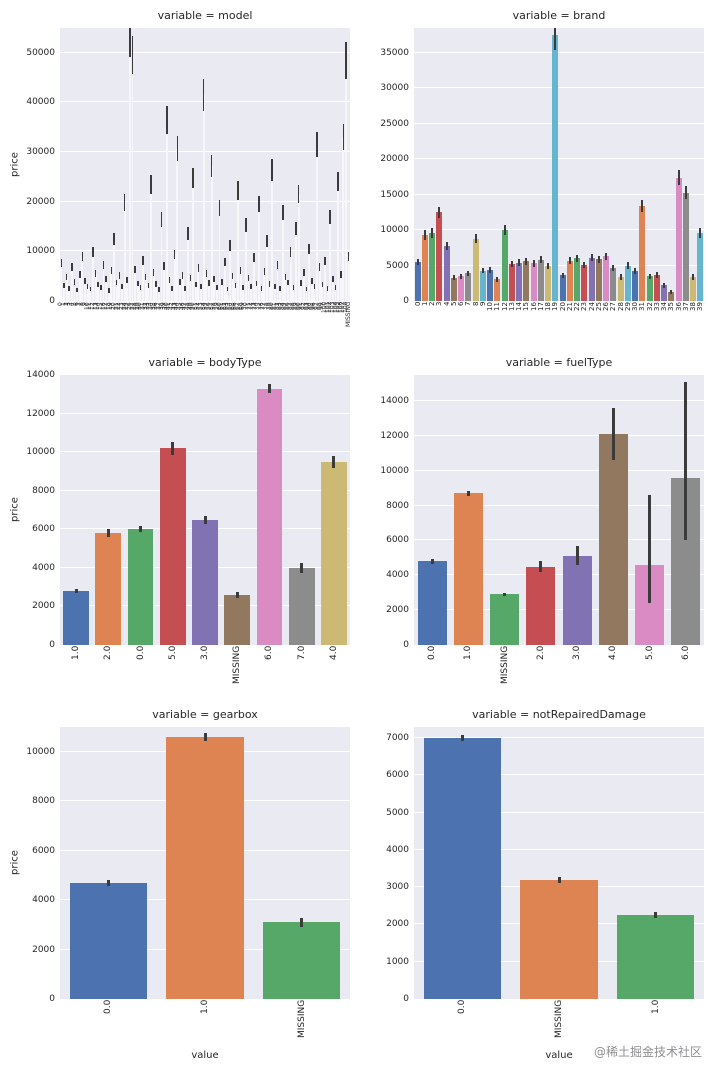 The width and height of the screenshot is (708, 1068). Describe the element at coordinates (40, 52) in the screenshot. I see `y-tick-label: 50000` at that location.